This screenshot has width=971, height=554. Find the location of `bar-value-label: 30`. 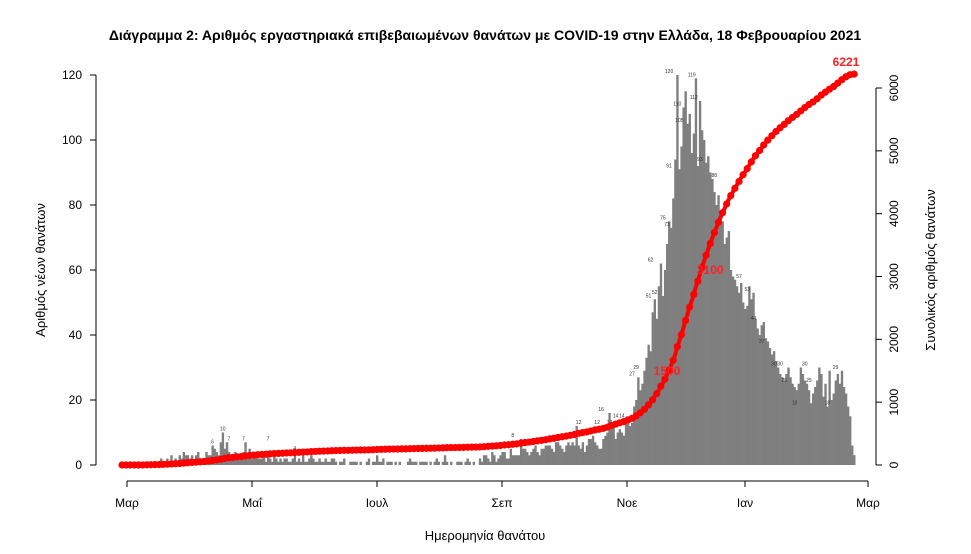

bar-value-label: 30 is located at coordinates (780, 365).